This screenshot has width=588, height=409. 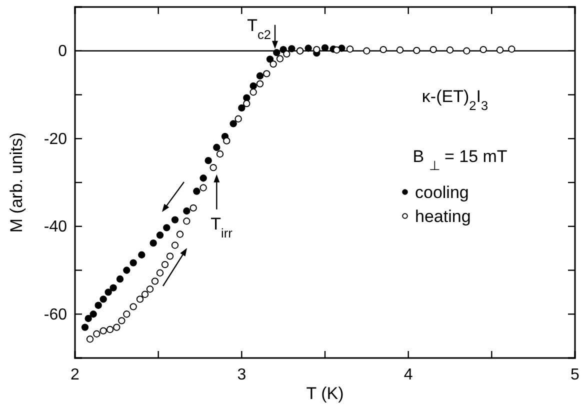 I want to click on annotation: B $_{⊥}$ = 15 mT, so click(x=460, y=159).